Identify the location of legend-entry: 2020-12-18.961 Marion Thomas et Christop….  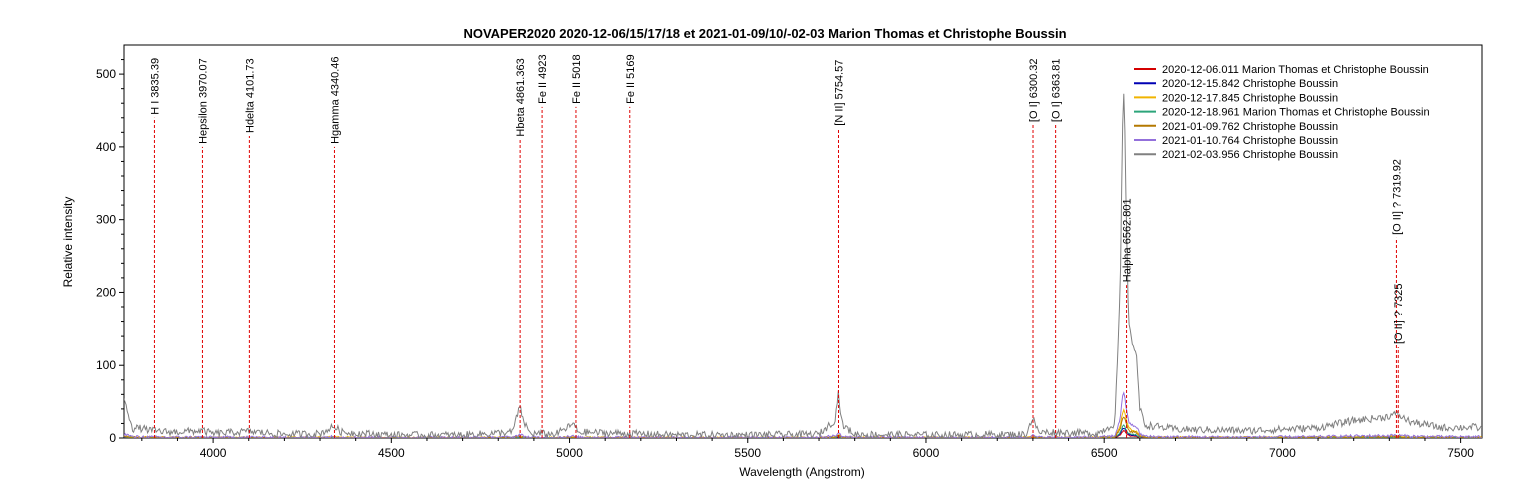
(1296, 113).